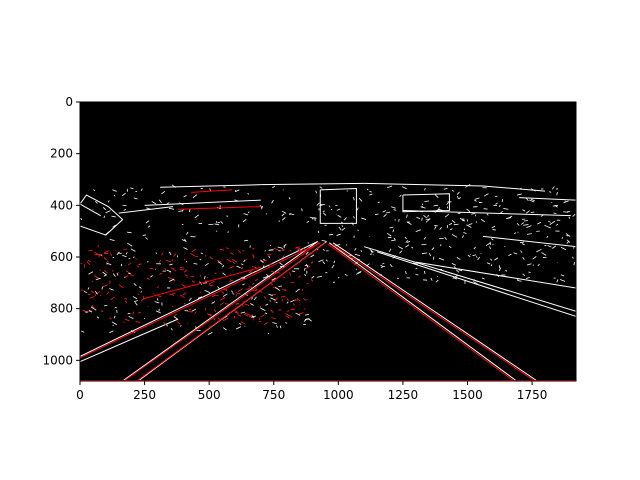 Image resolution: width=640 pixels, height=480 pixels. Describe the element at coordinates (202, 202) in the screenshot. I see `edge-line` at that location.